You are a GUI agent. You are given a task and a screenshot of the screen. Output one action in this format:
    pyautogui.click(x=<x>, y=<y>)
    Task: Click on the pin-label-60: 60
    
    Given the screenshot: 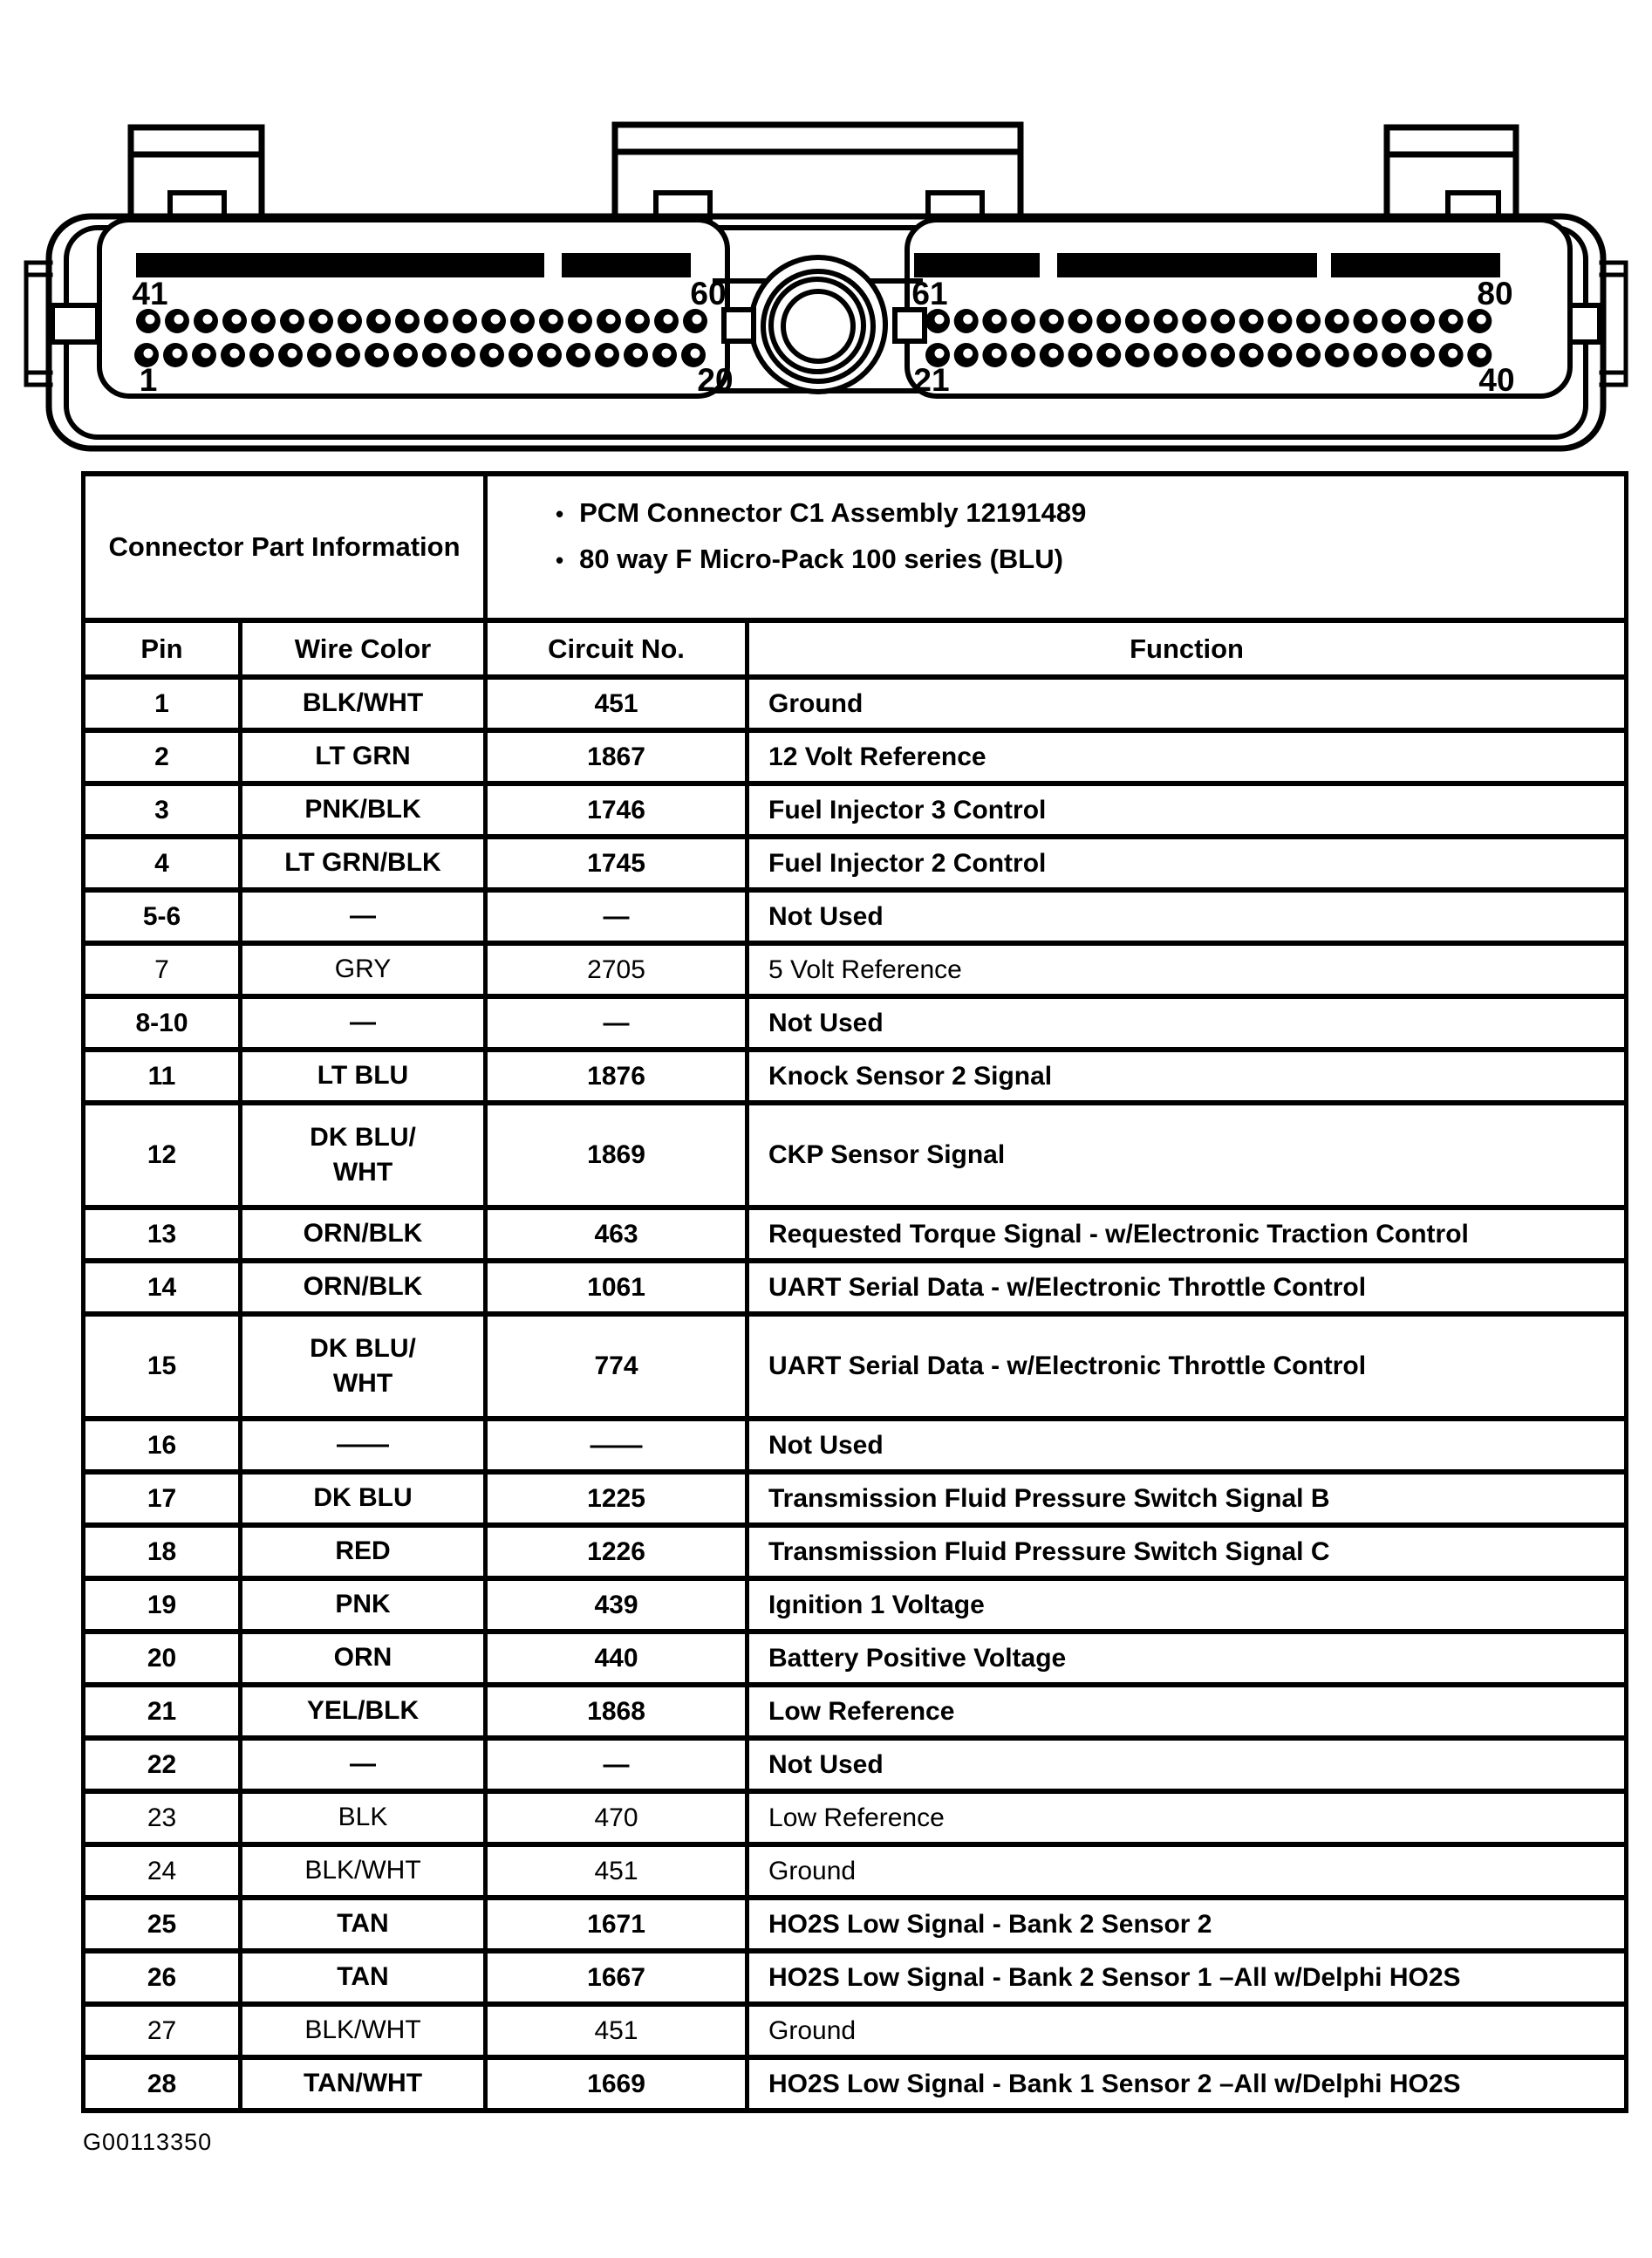 What is the action you would take?
    pyautogui.click(x=708, y=293)
    